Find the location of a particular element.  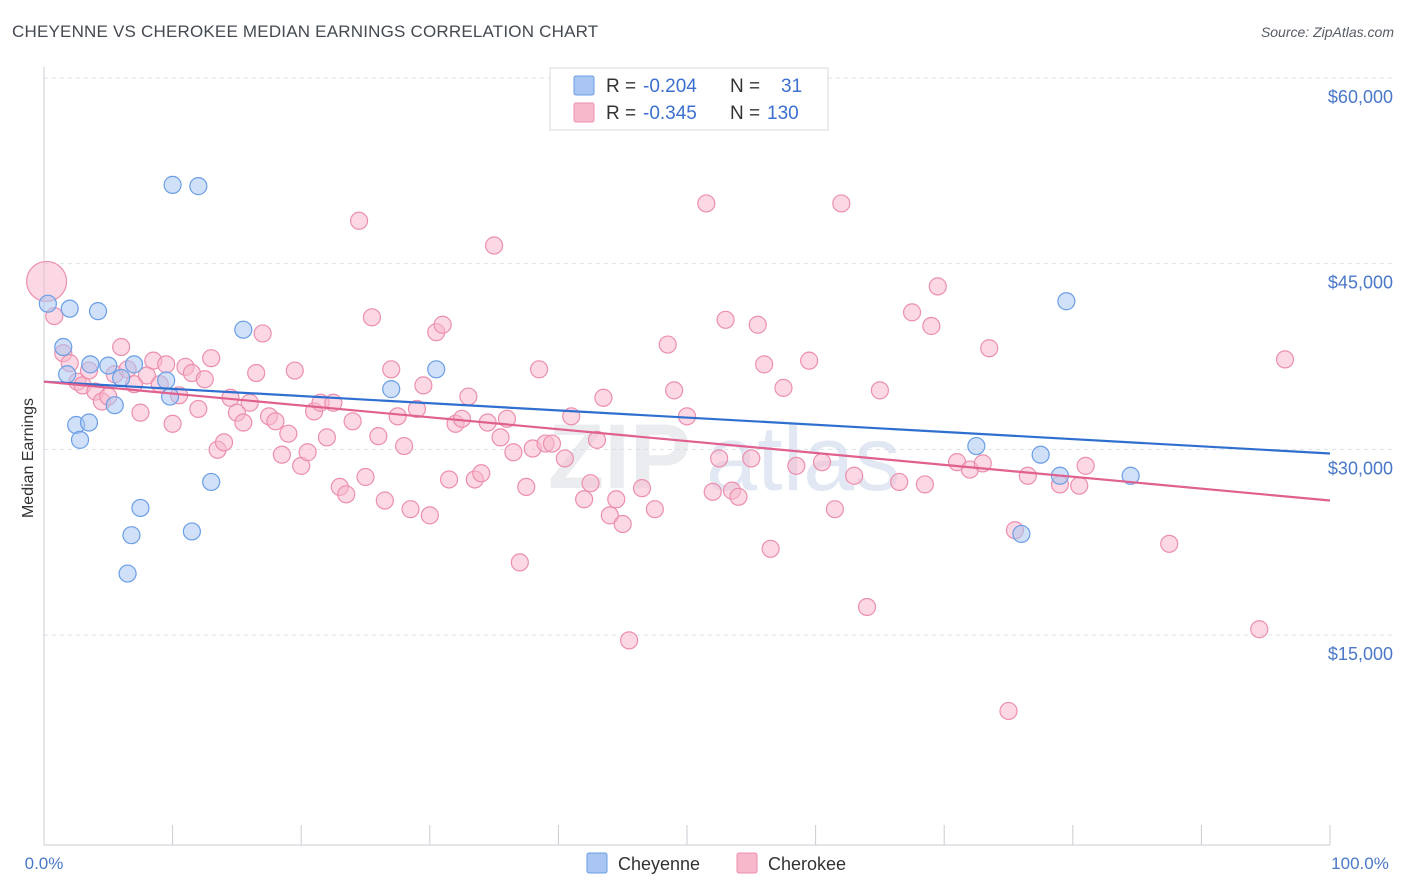

cheyenne-trend-line is located at coordinates (687, 417).